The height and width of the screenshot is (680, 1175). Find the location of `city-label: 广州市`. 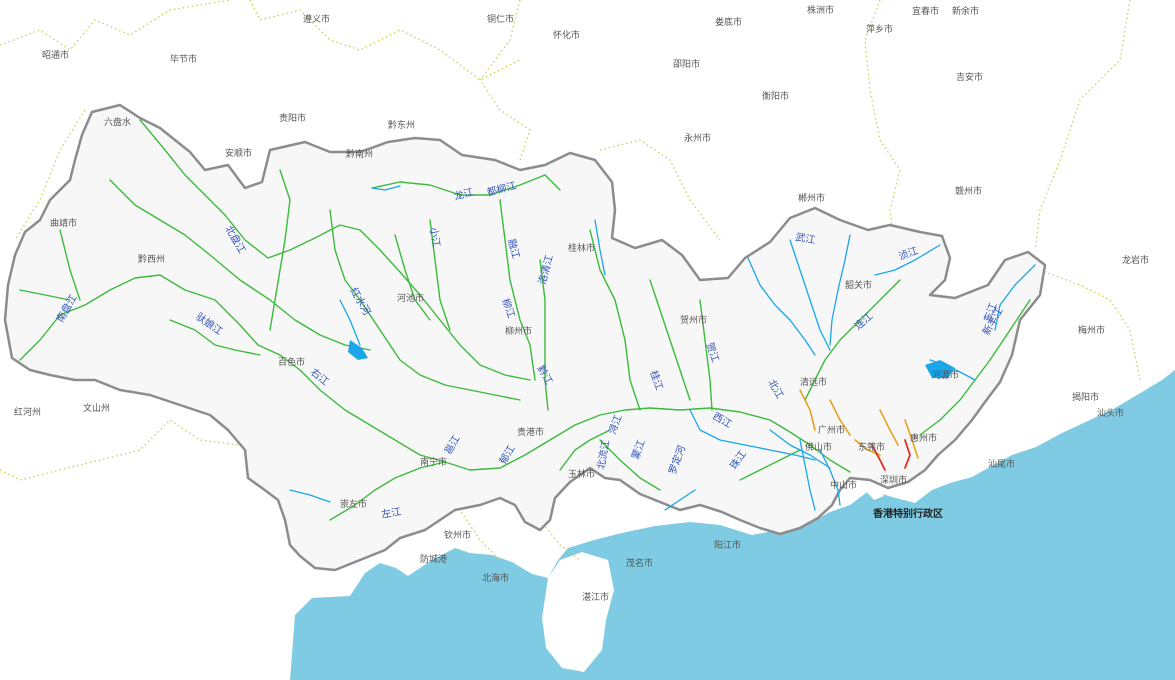

city-label: 广州市 is located at coordinates (831, 430).